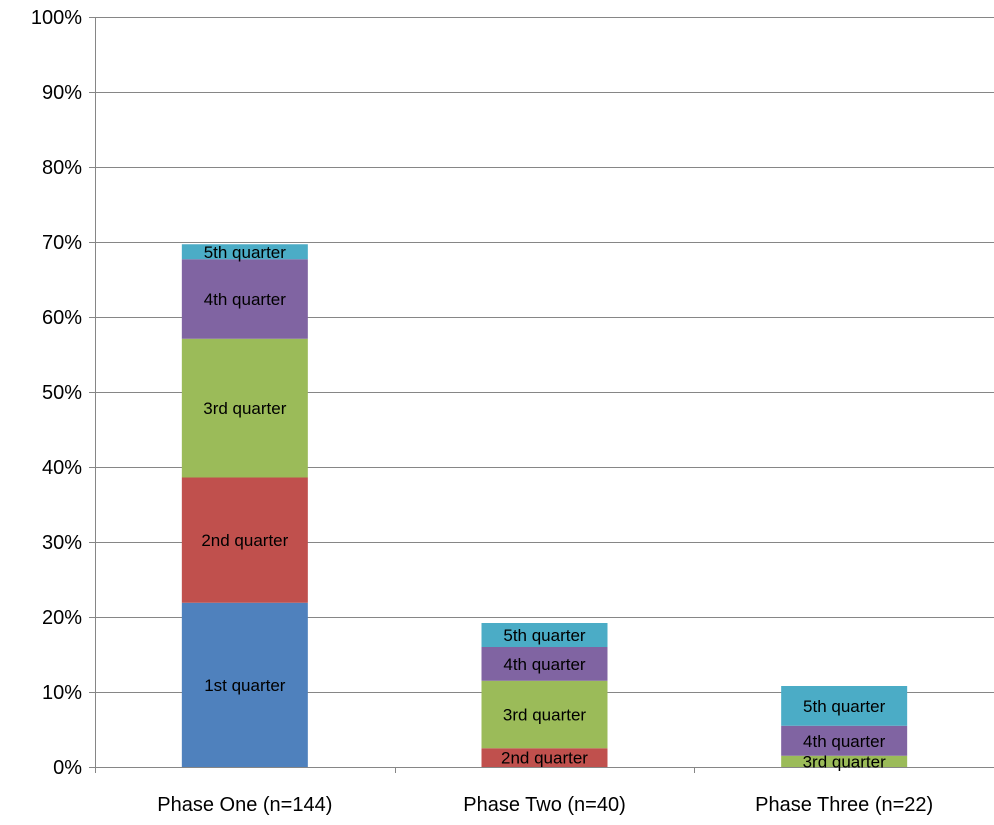 This screenshot has width=994, height=825. I want to click on y-tick-label: 90%, so click(62, 93).